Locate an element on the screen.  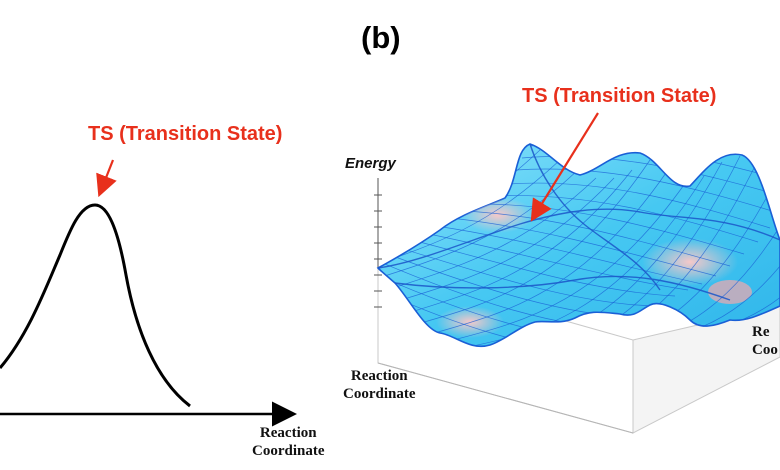
right-y-axis-label: Re Coo is located at coordinates (765, 341).